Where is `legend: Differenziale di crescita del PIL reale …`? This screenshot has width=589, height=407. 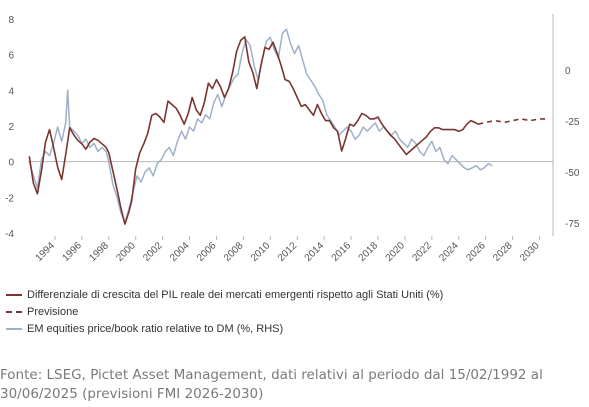
legend: Differenziale di crescita del PIL reale … is located at coordinates (296, 311).